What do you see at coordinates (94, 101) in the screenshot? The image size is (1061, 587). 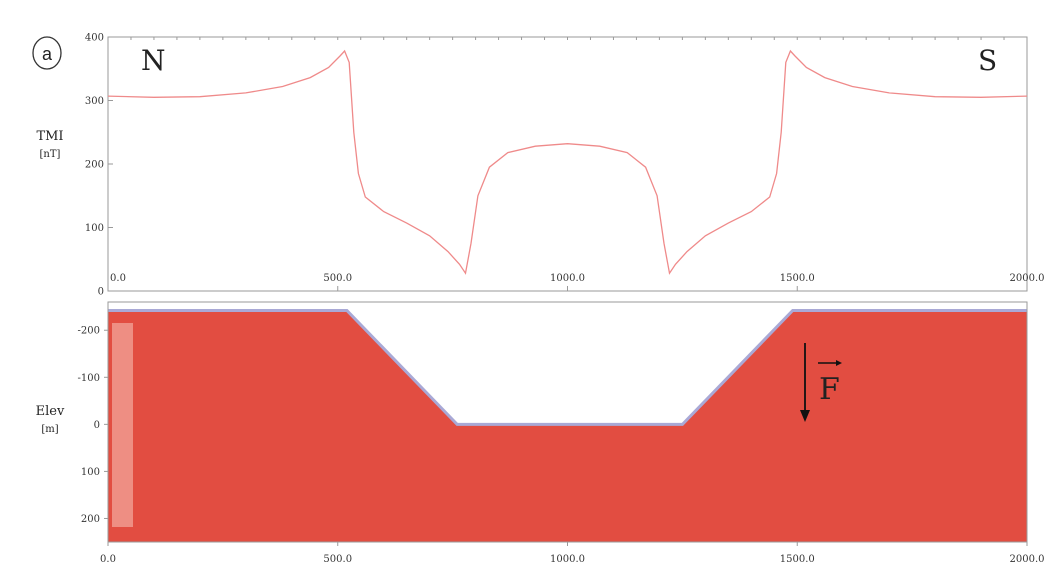 I see `tmi-y-tick-label: 300` at bounding box center [94, 101].